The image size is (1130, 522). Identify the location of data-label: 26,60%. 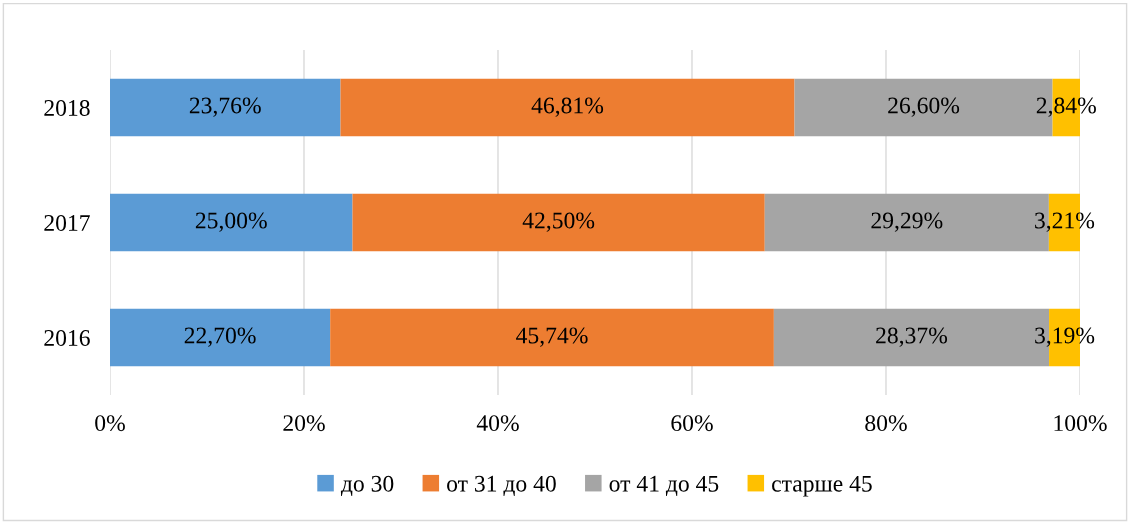
(924, 107).